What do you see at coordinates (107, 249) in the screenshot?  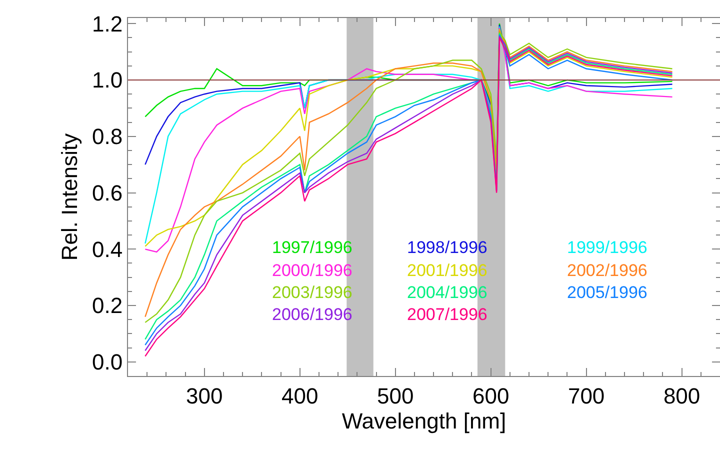 I see `y-tick-label: 0.4` at bounding box center [107, 249].